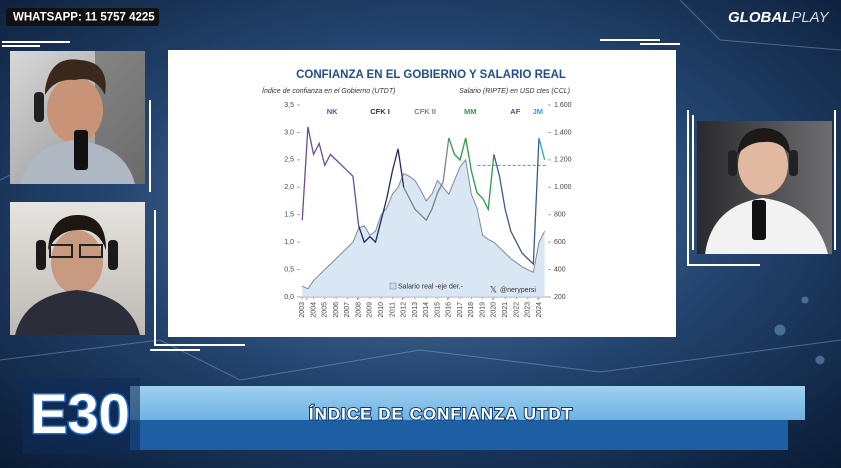  Describe the element at coordinates (347, 310) in the screenshot. I see `x-tick-label: 2007` at that location.